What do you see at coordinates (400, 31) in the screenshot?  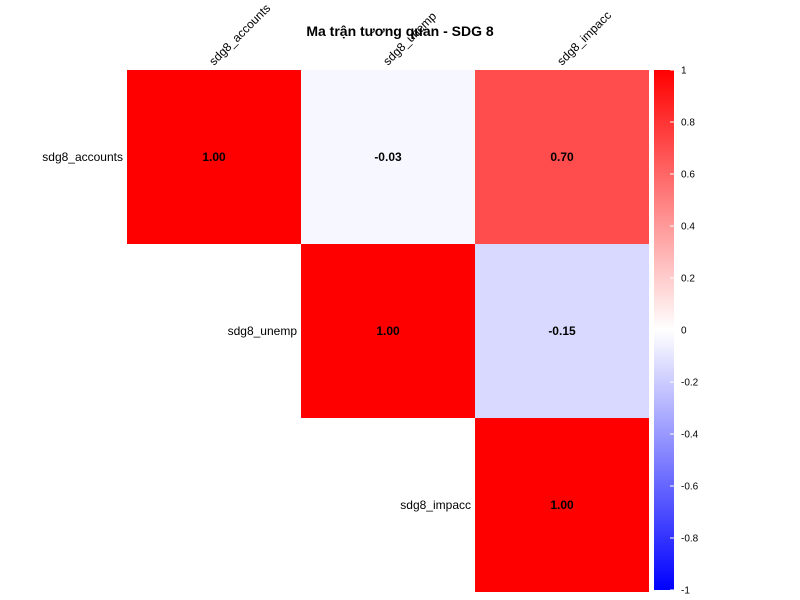 I see `chart-title: Ma trận tương quan - SDG 8` at bounding box center [400, 31].